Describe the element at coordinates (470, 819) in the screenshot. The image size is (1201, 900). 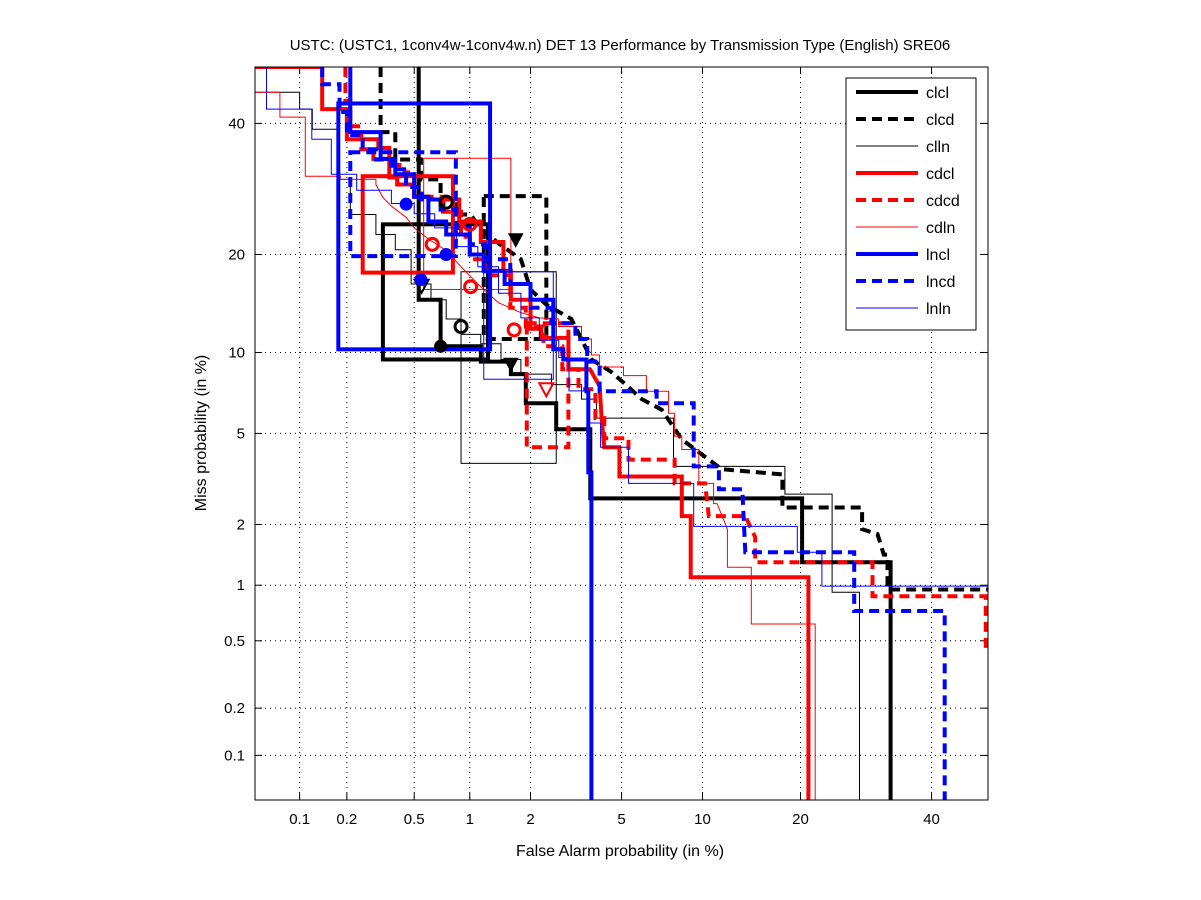
I see `x-tick-label: 1` at that location.